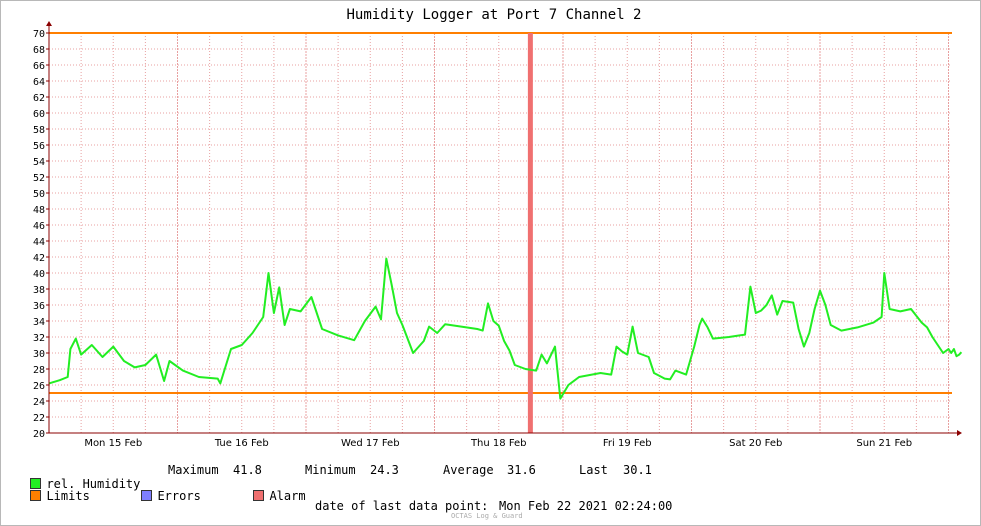 The width and height of the screenshot is (981, 526). Describe the element at coordinates (259, 495) in the screenshot. I see `alarm-swatch` at that location.